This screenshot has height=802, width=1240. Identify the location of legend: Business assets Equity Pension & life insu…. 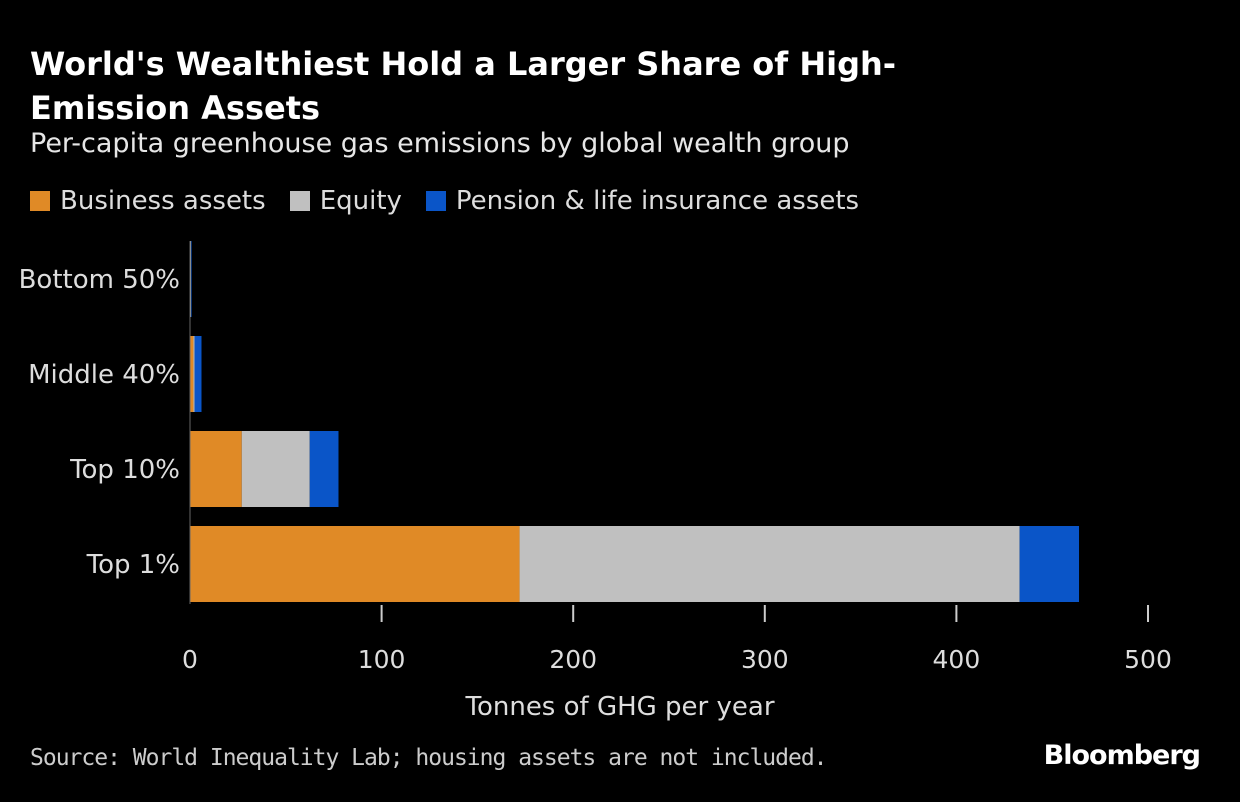
(444, 201).